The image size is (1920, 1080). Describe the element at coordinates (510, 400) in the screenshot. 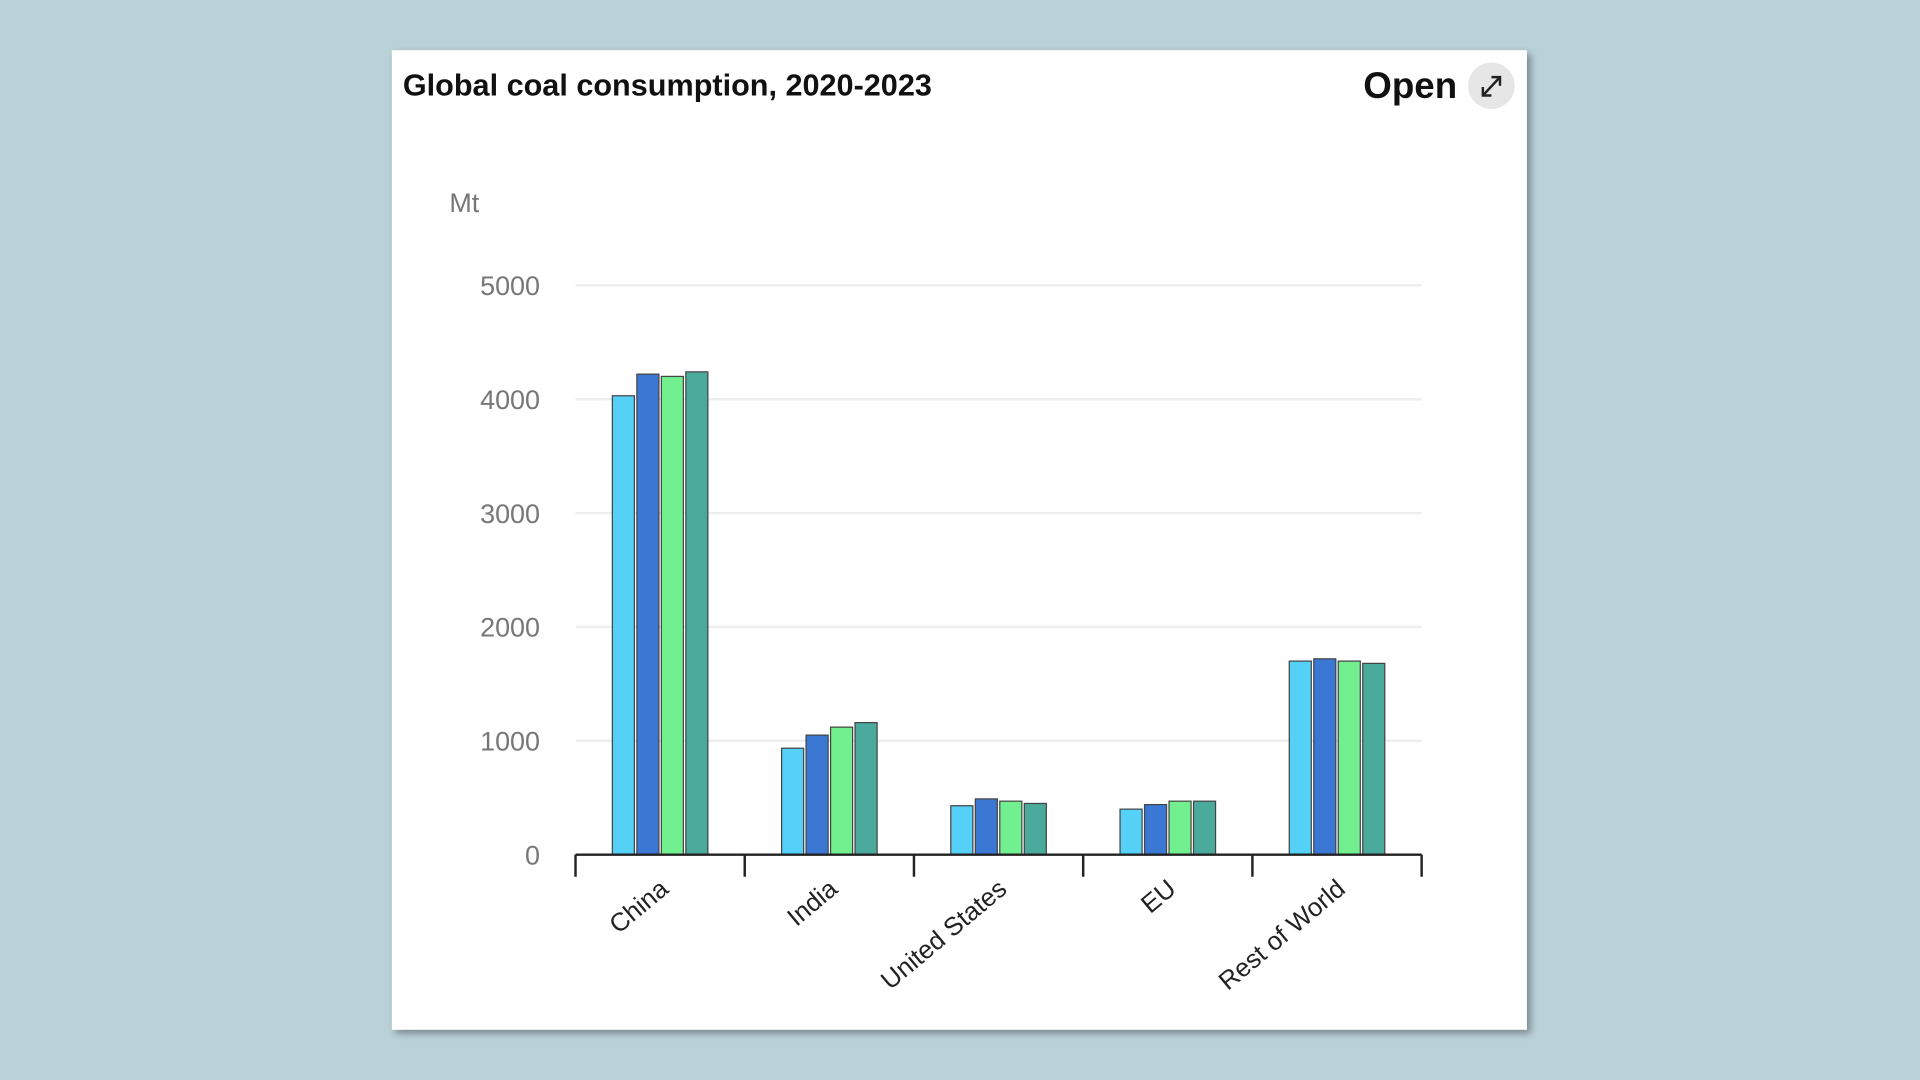

I see `y-tick-label: 4000` at that location.